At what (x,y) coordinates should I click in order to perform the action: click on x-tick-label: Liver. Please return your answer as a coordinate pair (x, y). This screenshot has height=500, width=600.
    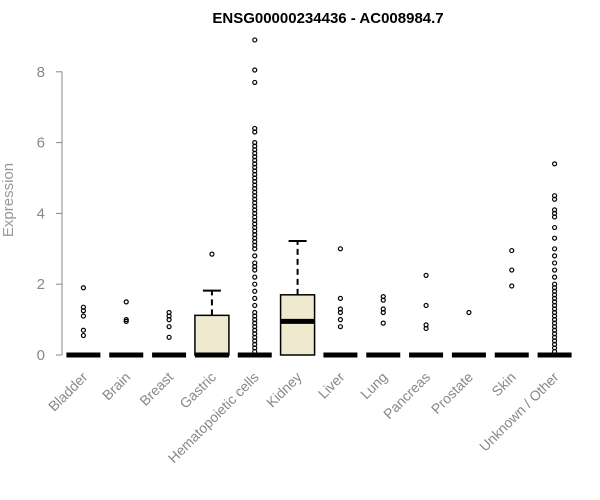
    Looking at the image, I should click on (331, 385).